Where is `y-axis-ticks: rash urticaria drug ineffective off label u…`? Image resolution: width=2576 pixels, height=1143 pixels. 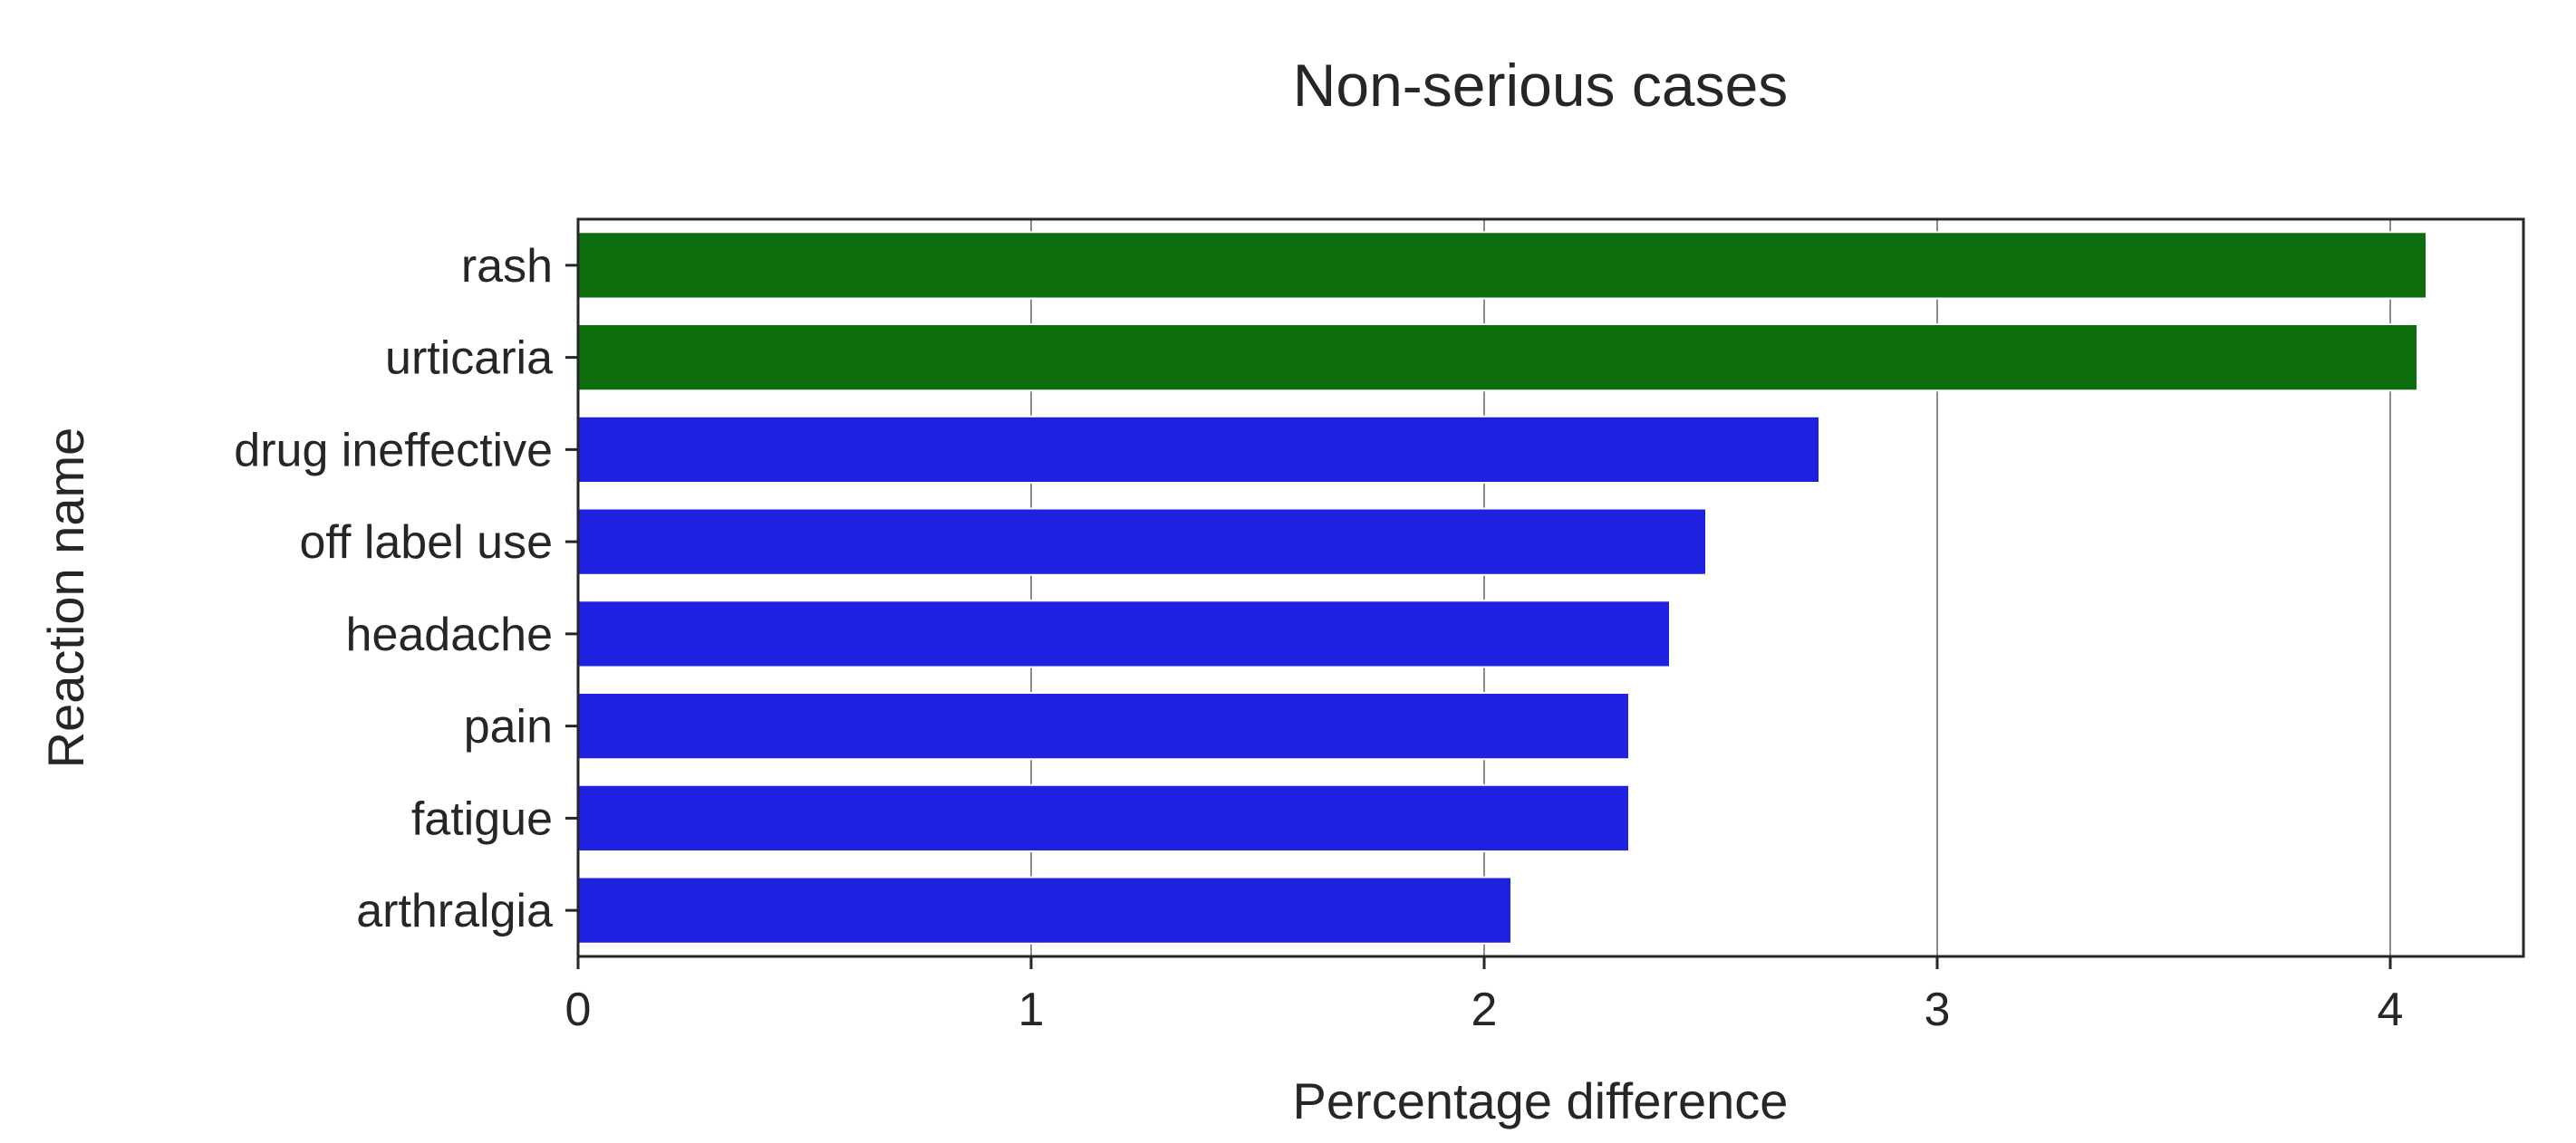
y-axis-ticks: rash urticaria drug ineffective off label u… is located at coordinates (406, 589).